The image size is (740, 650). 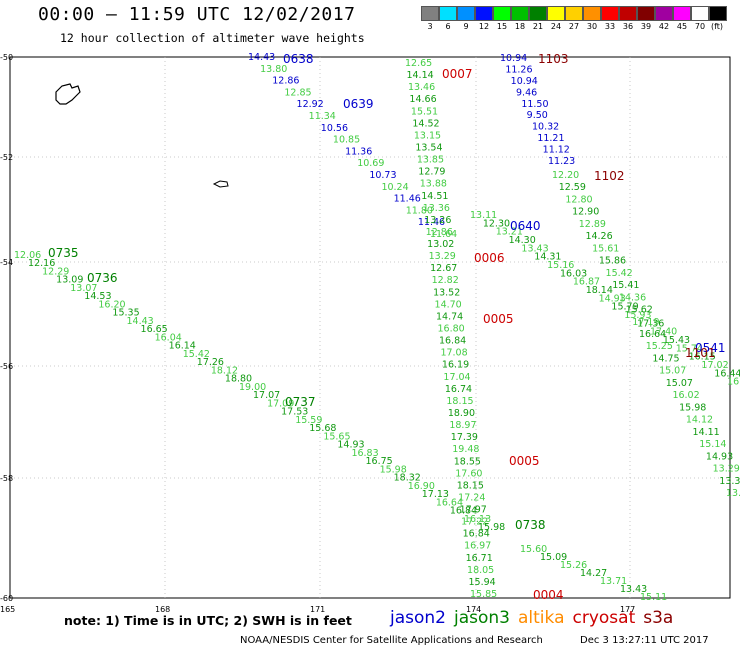 I want to click on wave-height-value: 12.80, so click(x=578, y=199).